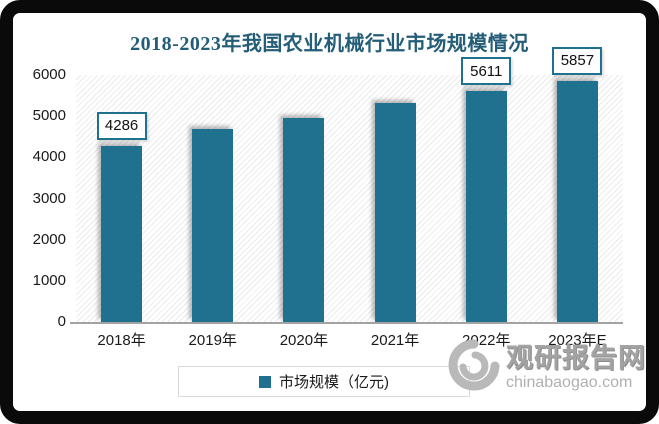  Describe the element at coordinates (49, 157) in the screenshot. I see `y-tick-label: 4000` at that location.